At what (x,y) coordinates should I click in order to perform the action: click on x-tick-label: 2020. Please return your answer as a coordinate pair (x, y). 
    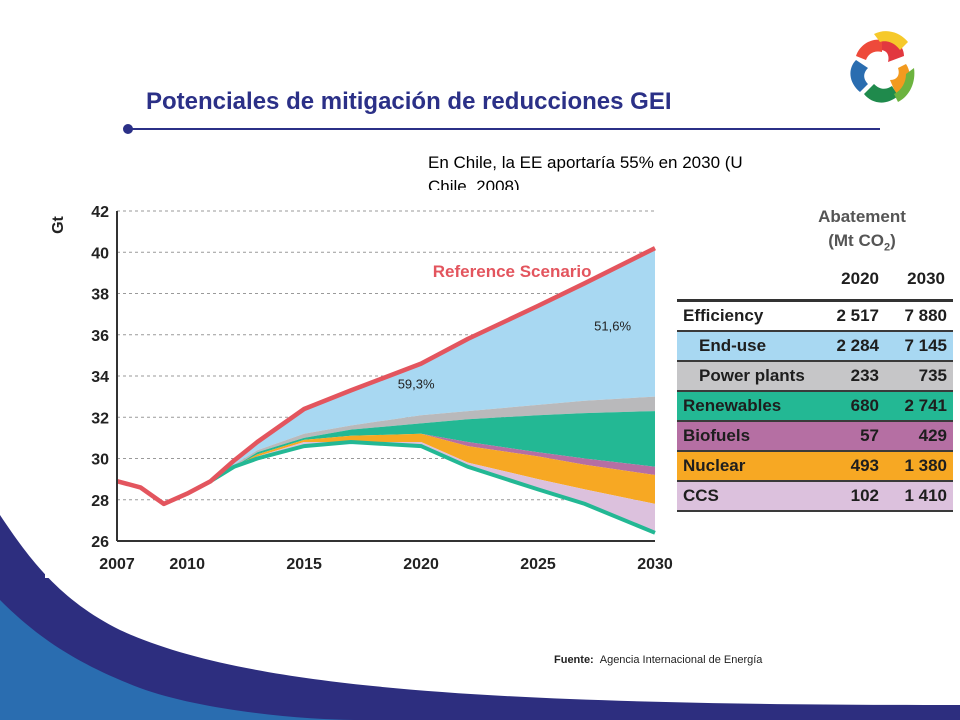
    Looking at the image, I should click on (421, 564).